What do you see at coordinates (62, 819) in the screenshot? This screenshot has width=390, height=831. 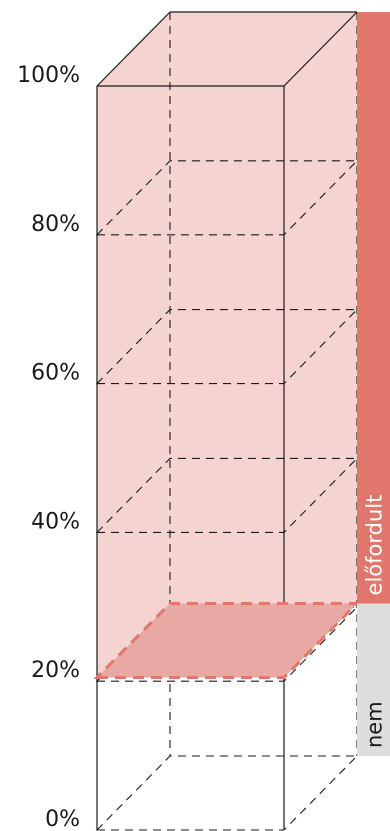 I see `y-tick-label-0: 0%` at bounding box center [62, 819].